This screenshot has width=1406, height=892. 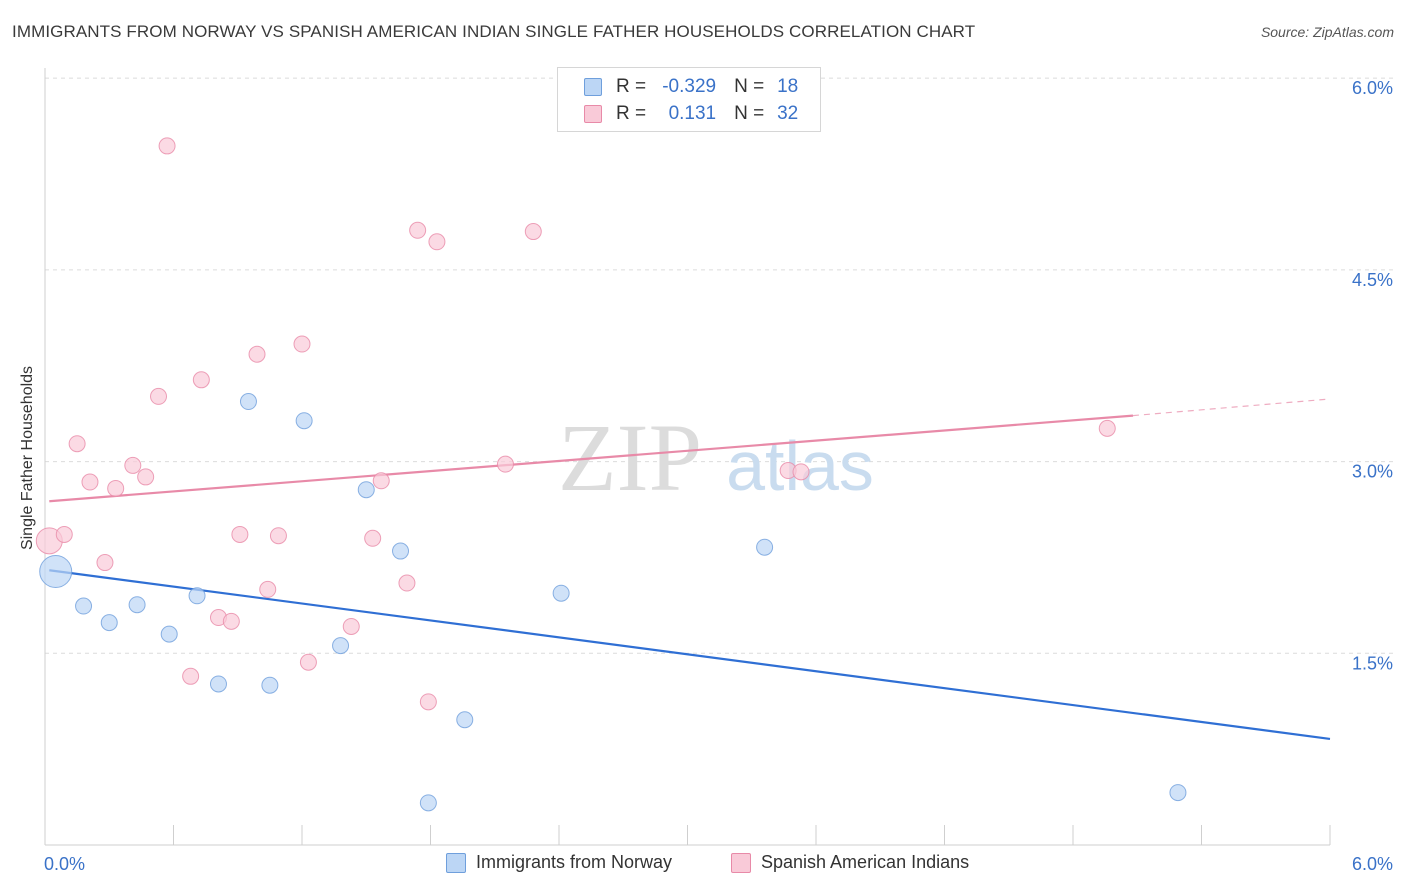 What do you see at coordinates (456, 862) in the screenshot?
I see `series-swatch-norway` at bounding box center [456, 862].